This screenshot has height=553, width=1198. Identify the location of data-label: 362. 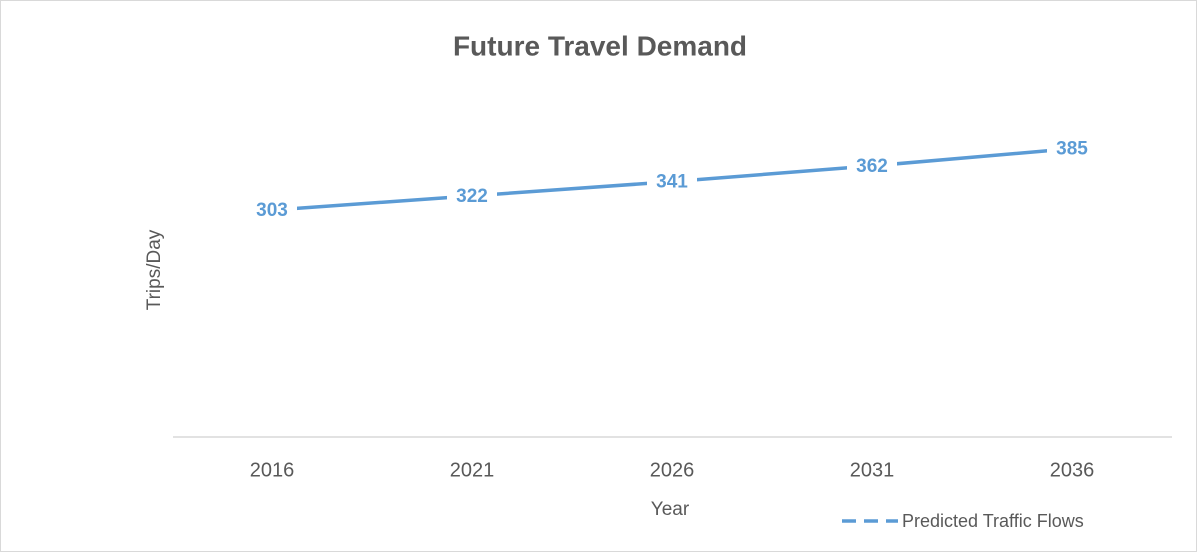
(872, 166).